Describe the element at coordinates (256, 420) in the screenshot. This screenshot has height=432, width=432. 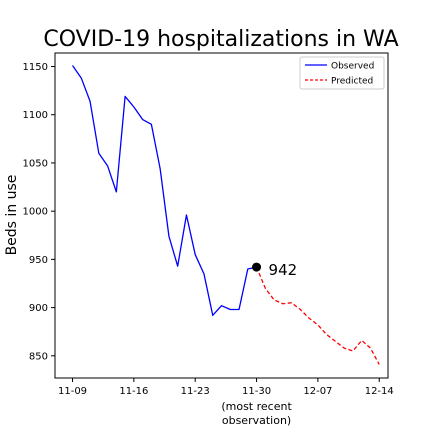
I see `x-tick-annotation: observation)` at that location.